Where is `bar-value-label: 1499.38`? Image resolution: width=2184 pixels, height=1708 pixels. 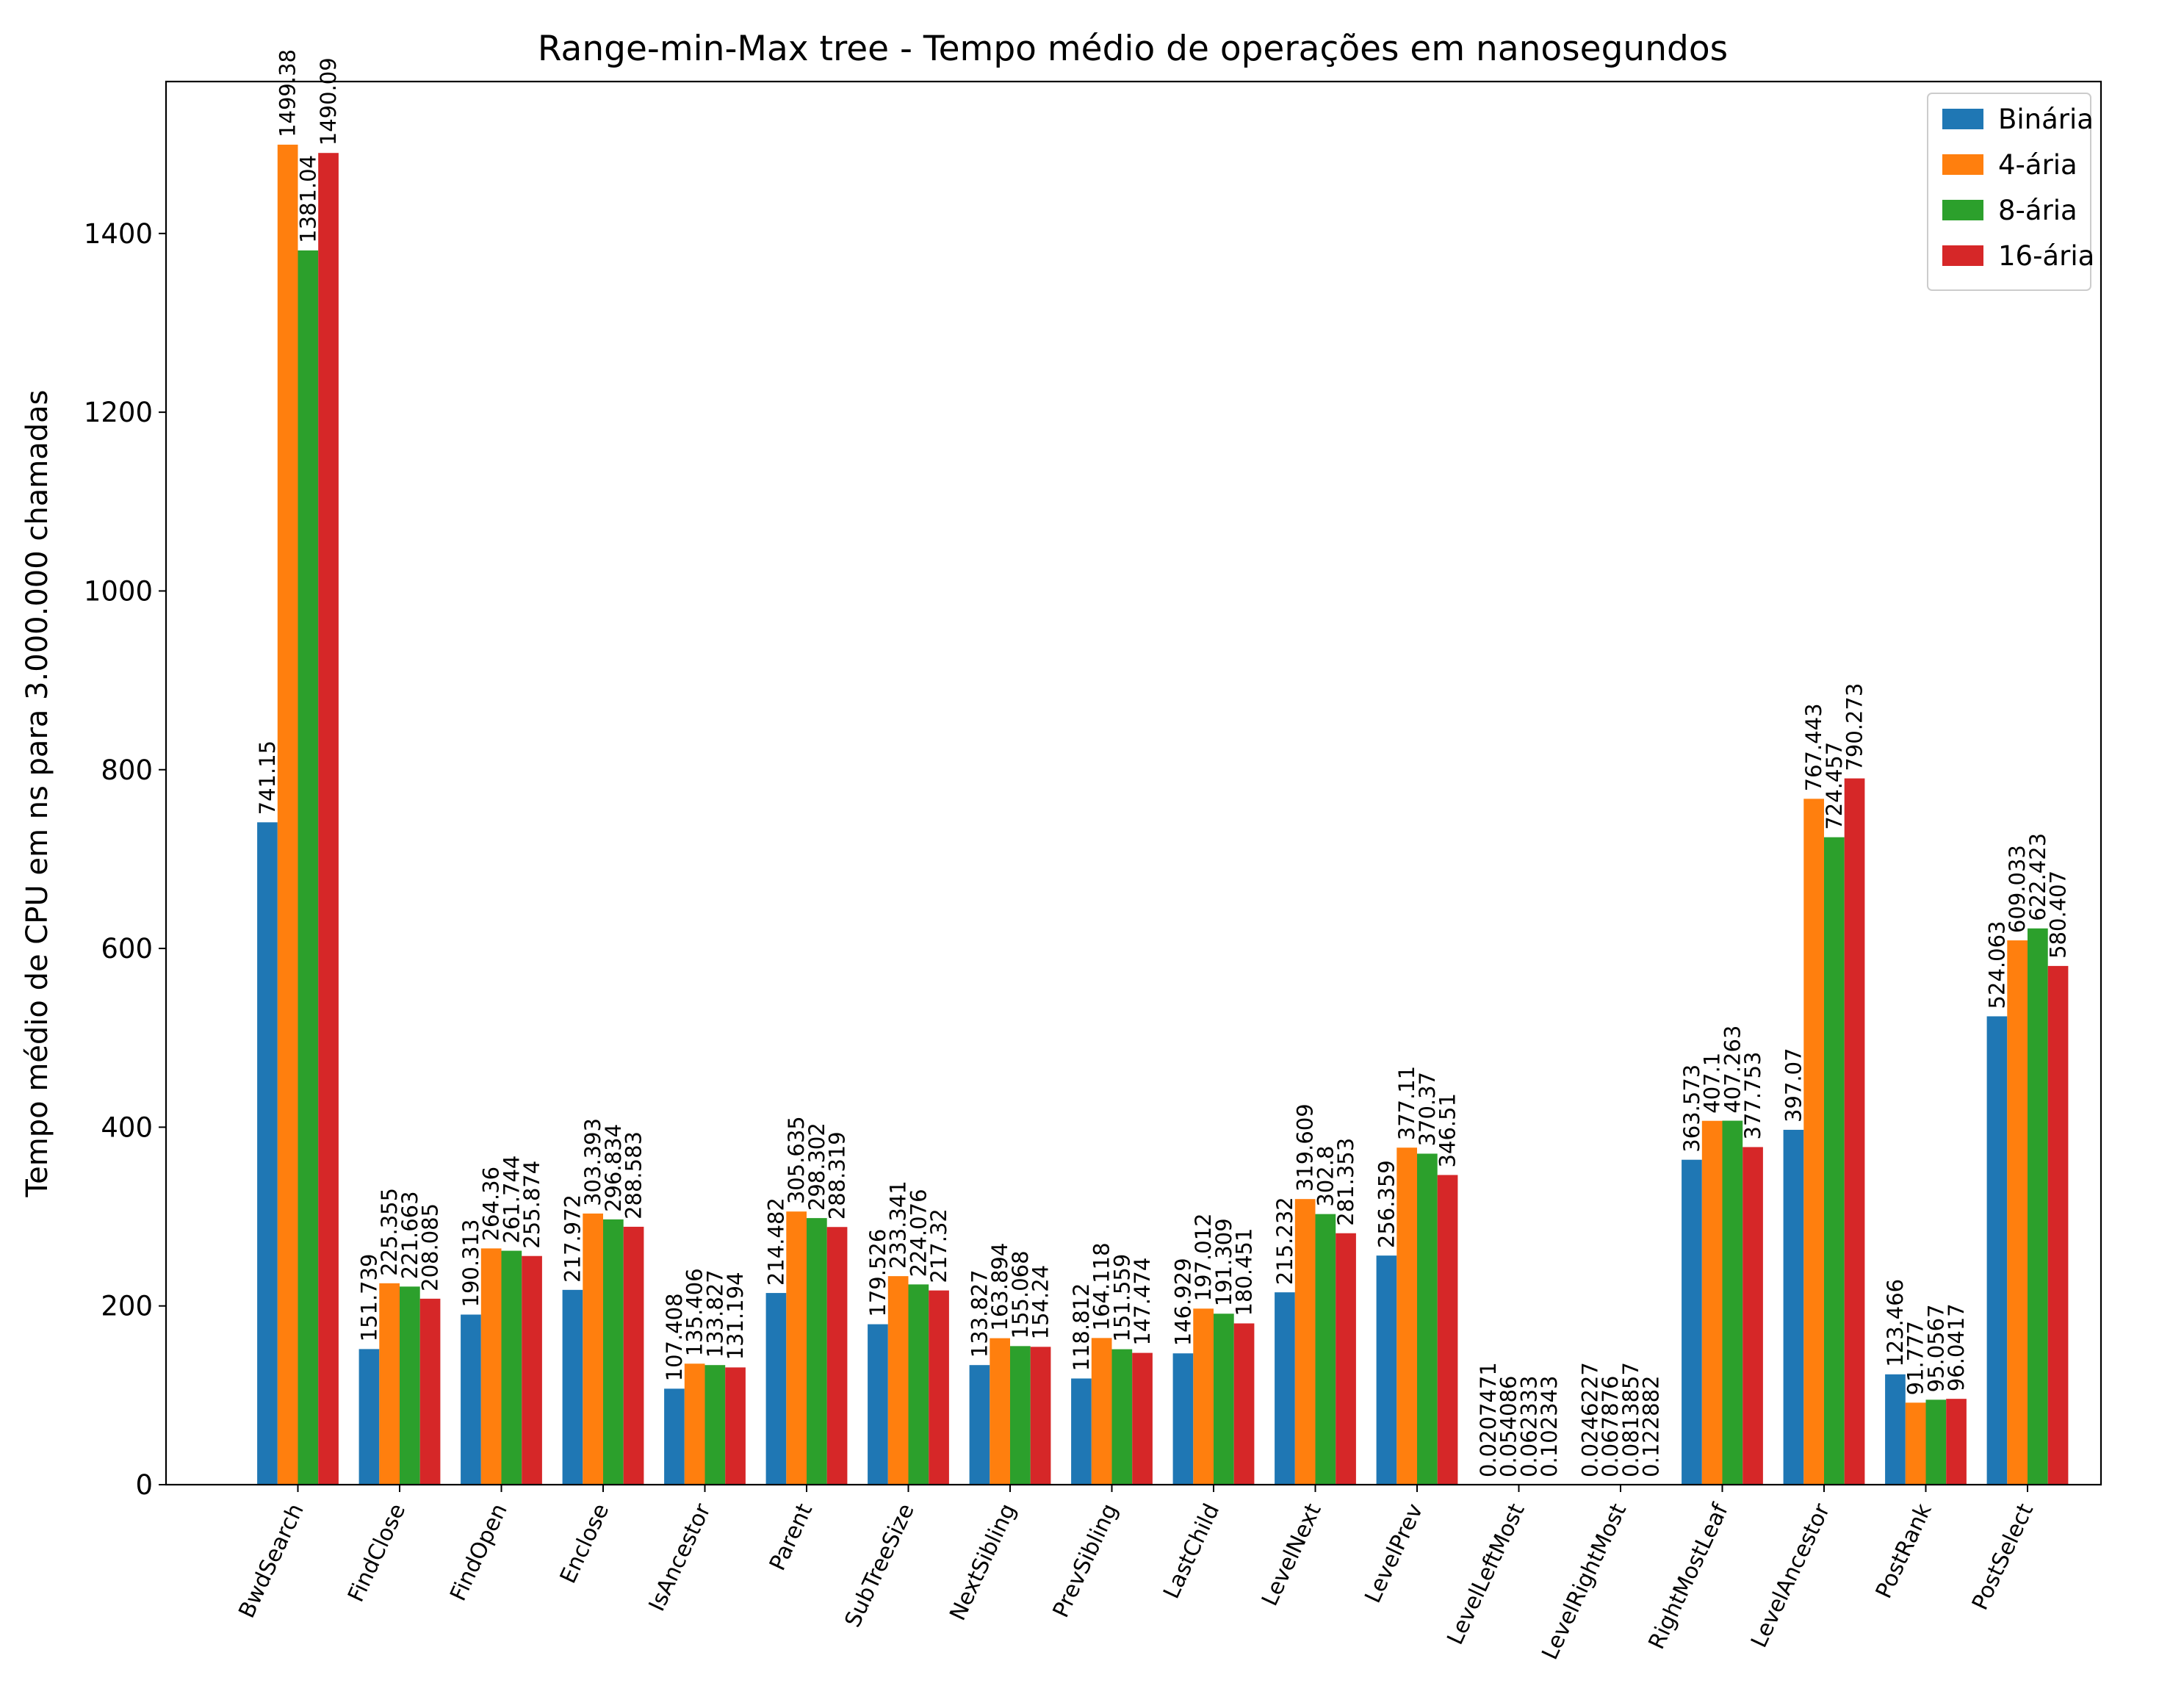 bar-value-label: 1499.38 is located at coordinates (287, 93).